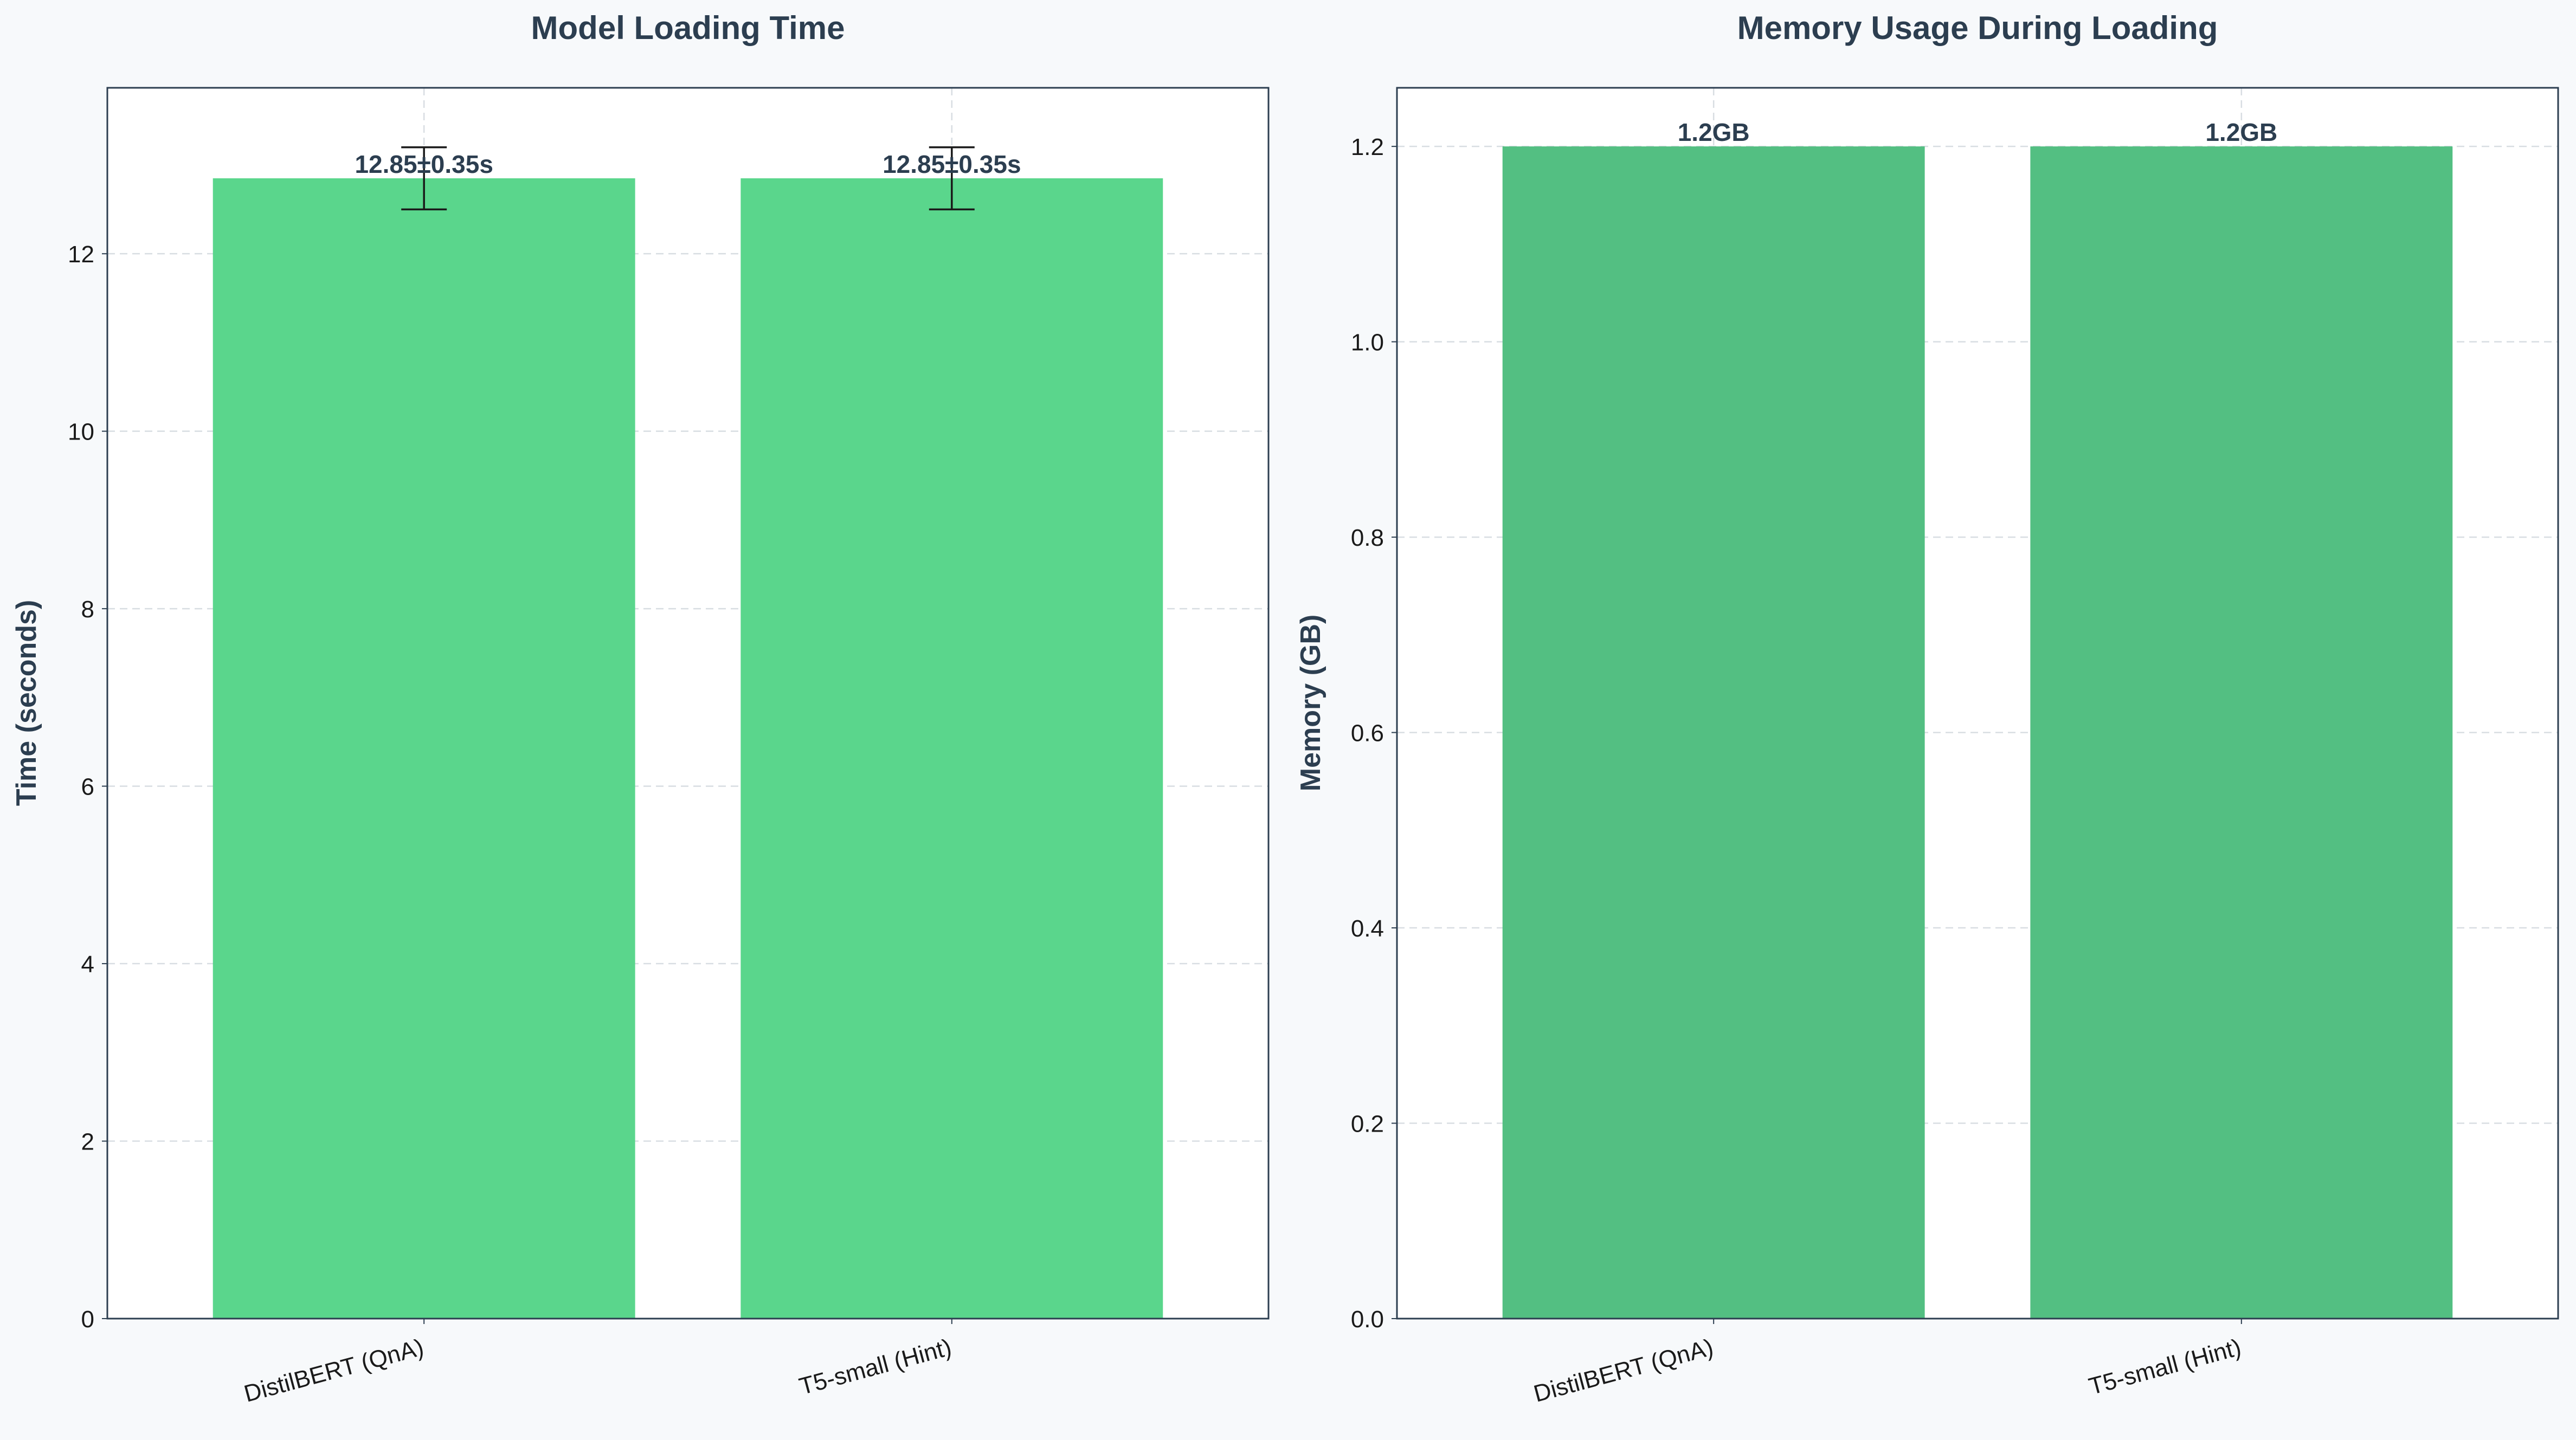  I want to click on loading-time-x-tick-label: DistilBERT (QnA), so click(334, 1370).